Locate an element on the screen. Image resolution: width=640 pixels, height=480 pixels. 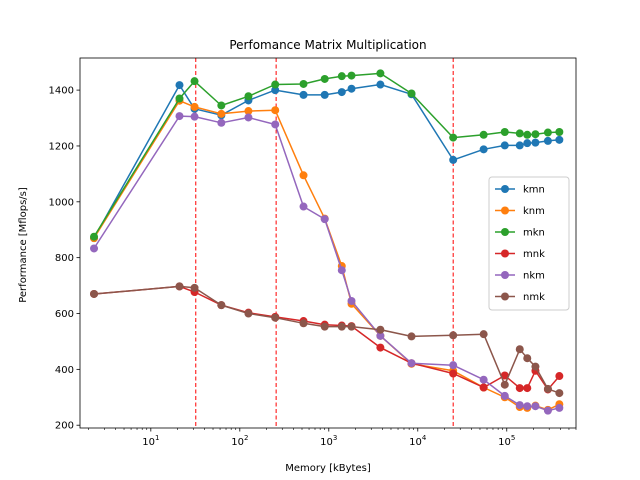
x-tick-label-exponent: 5 is located at coordinates (513, 438).